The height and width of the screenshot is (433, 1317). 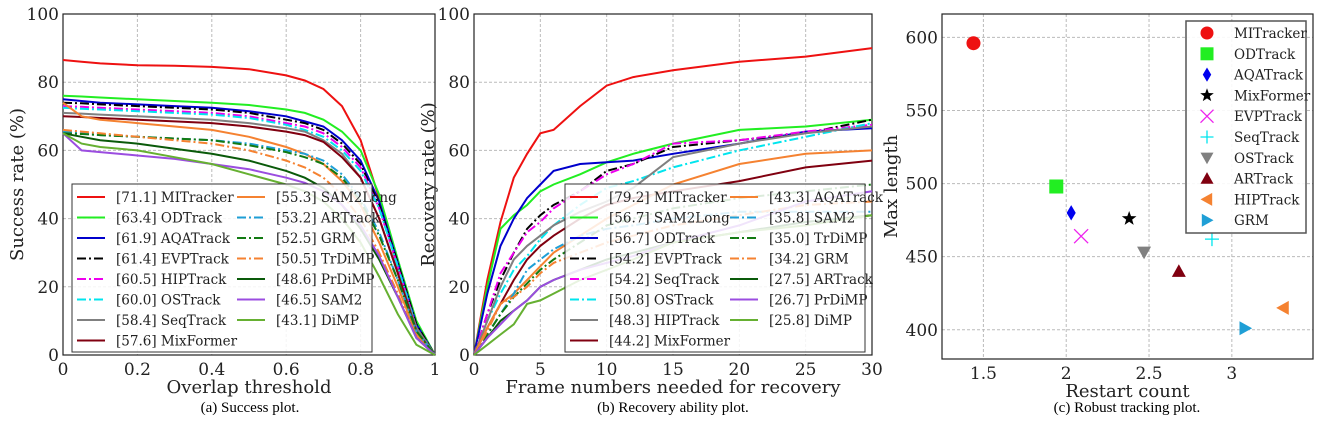 What do you see at coordinates (17, 184) in the screenshot?
I see `y-axis-label: Success rate (%)` at bounding box center [17, 184].